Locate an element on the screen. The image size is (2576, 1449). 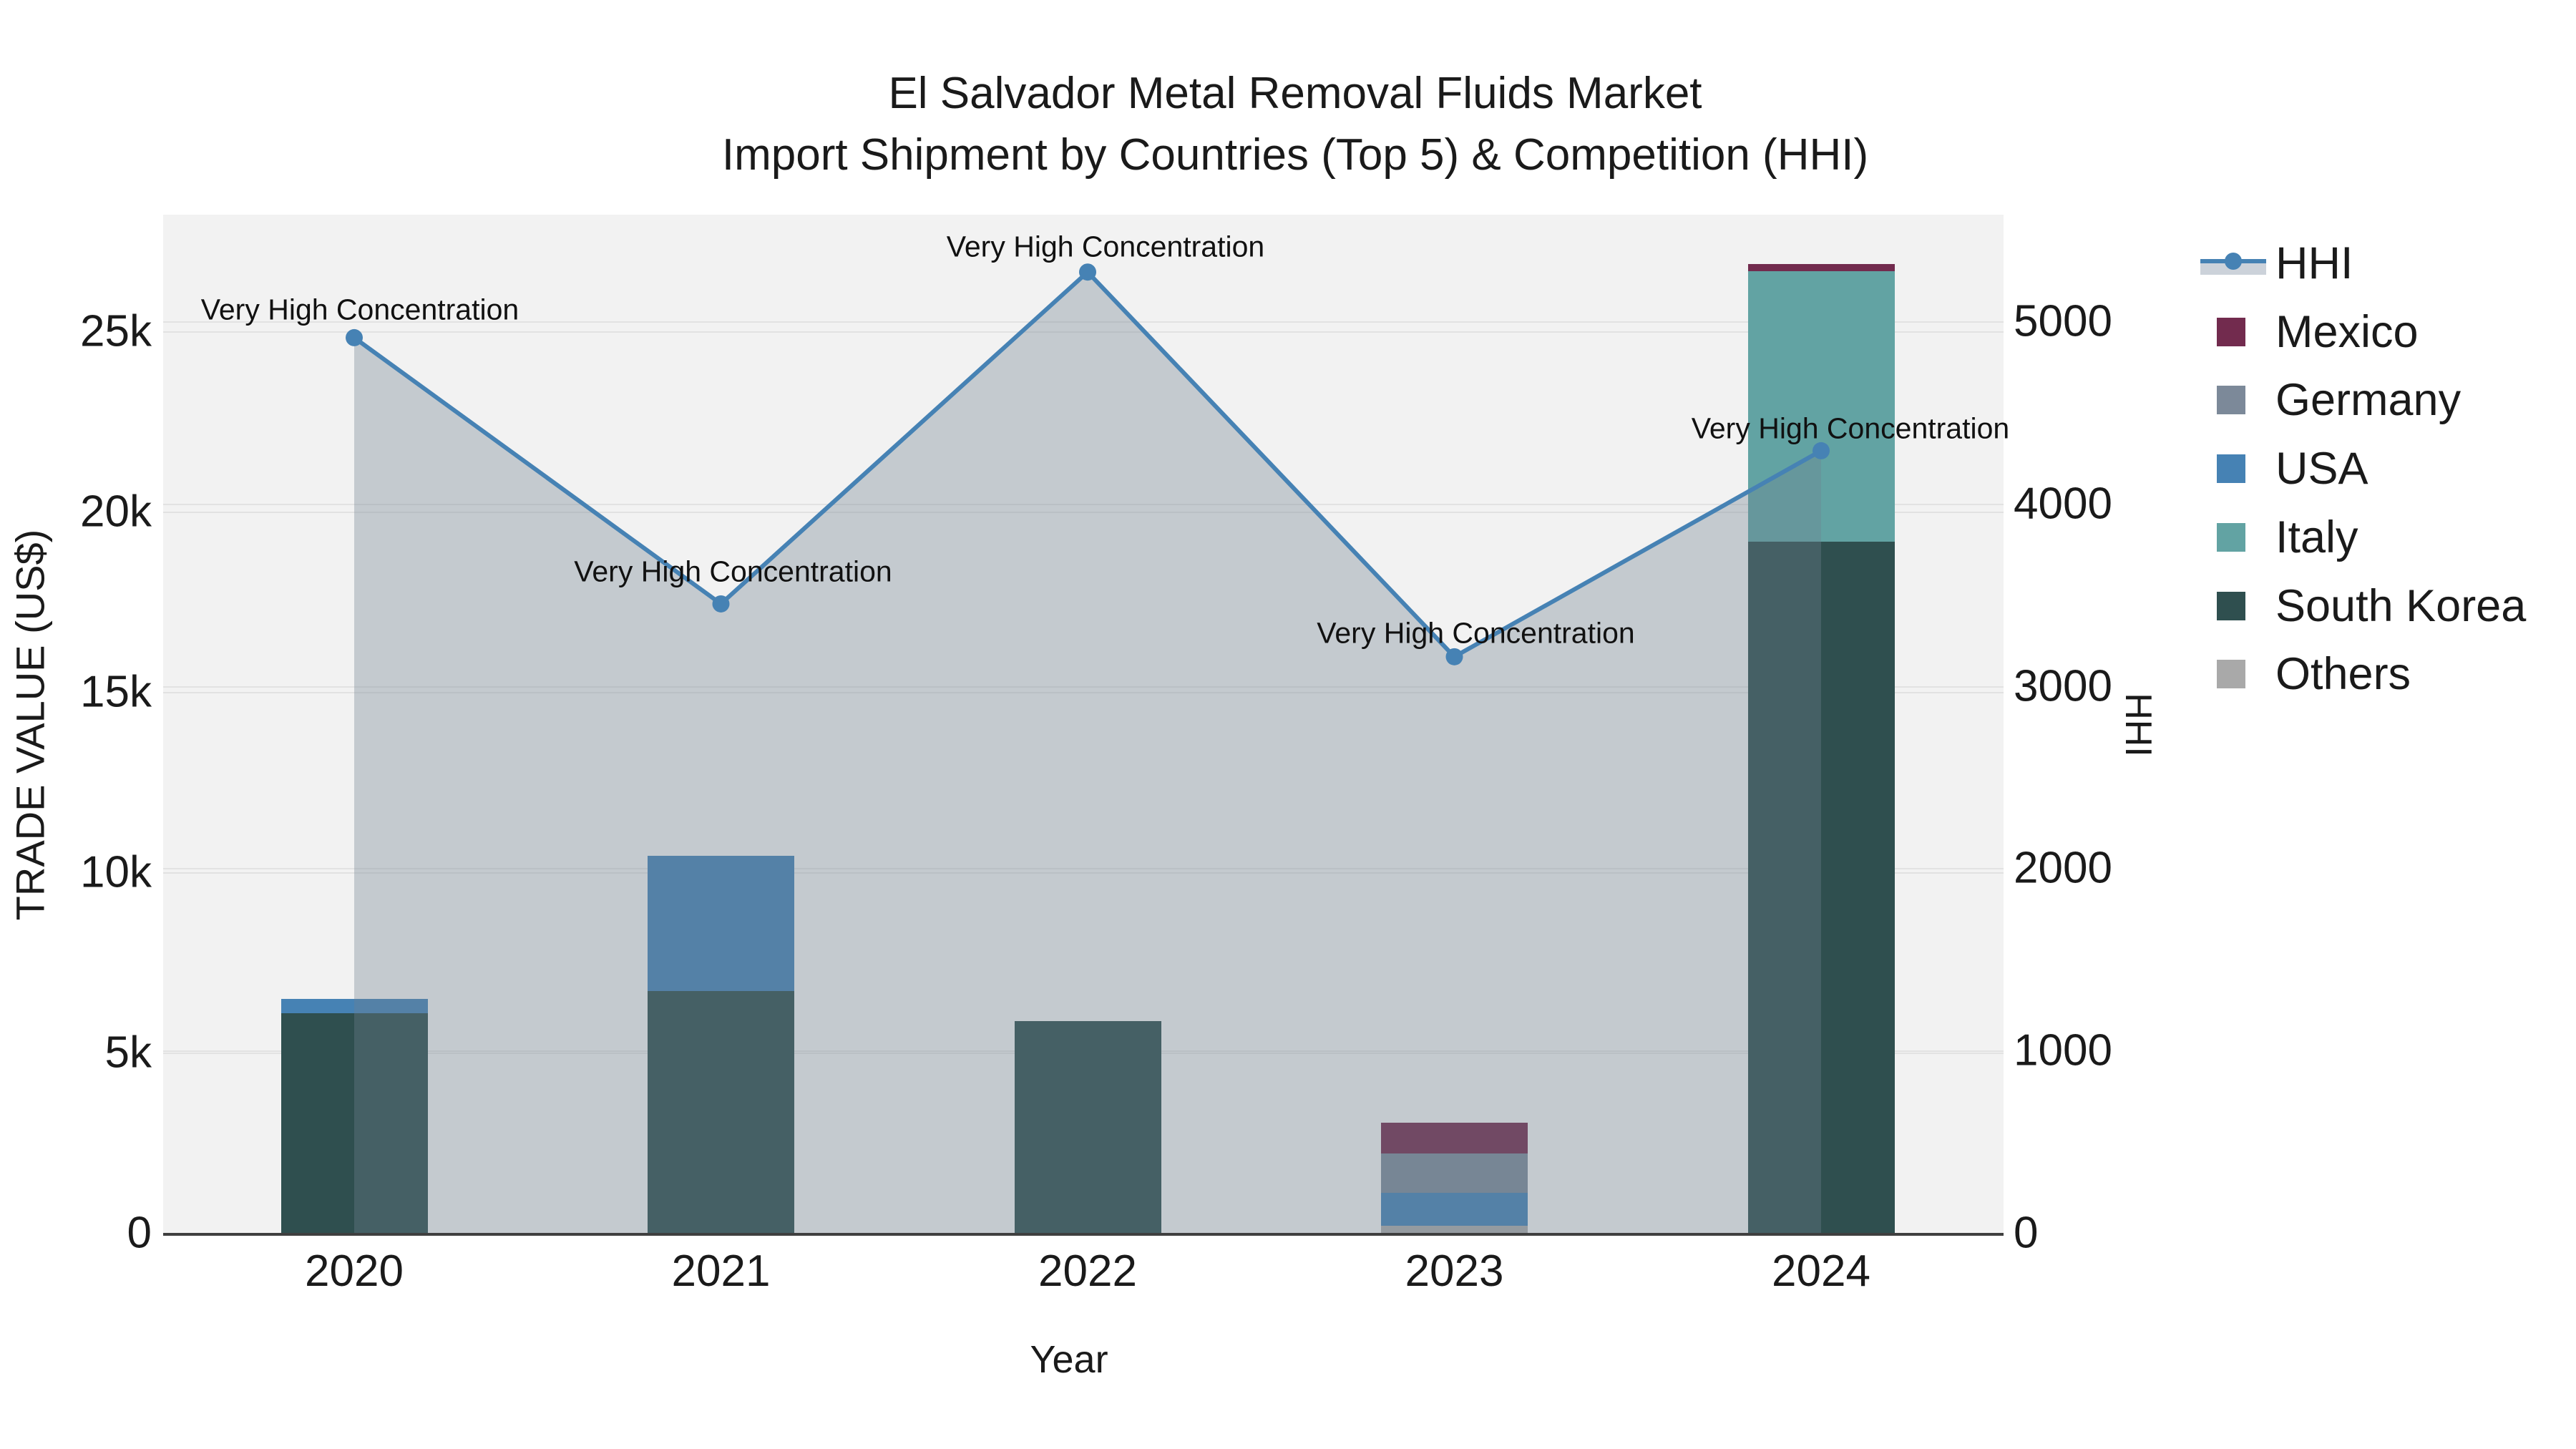
annotation-2024: Very High Concentration is located at coordinates (1850, 428).